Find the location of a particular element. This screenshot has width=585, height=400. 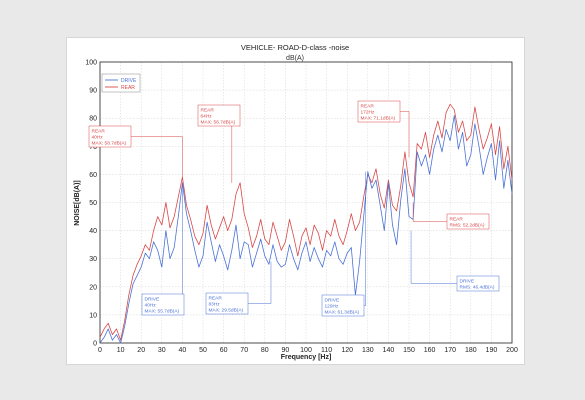

annotation-text: MAX: 61.3dB(A) is located at coordinates (342, 313).